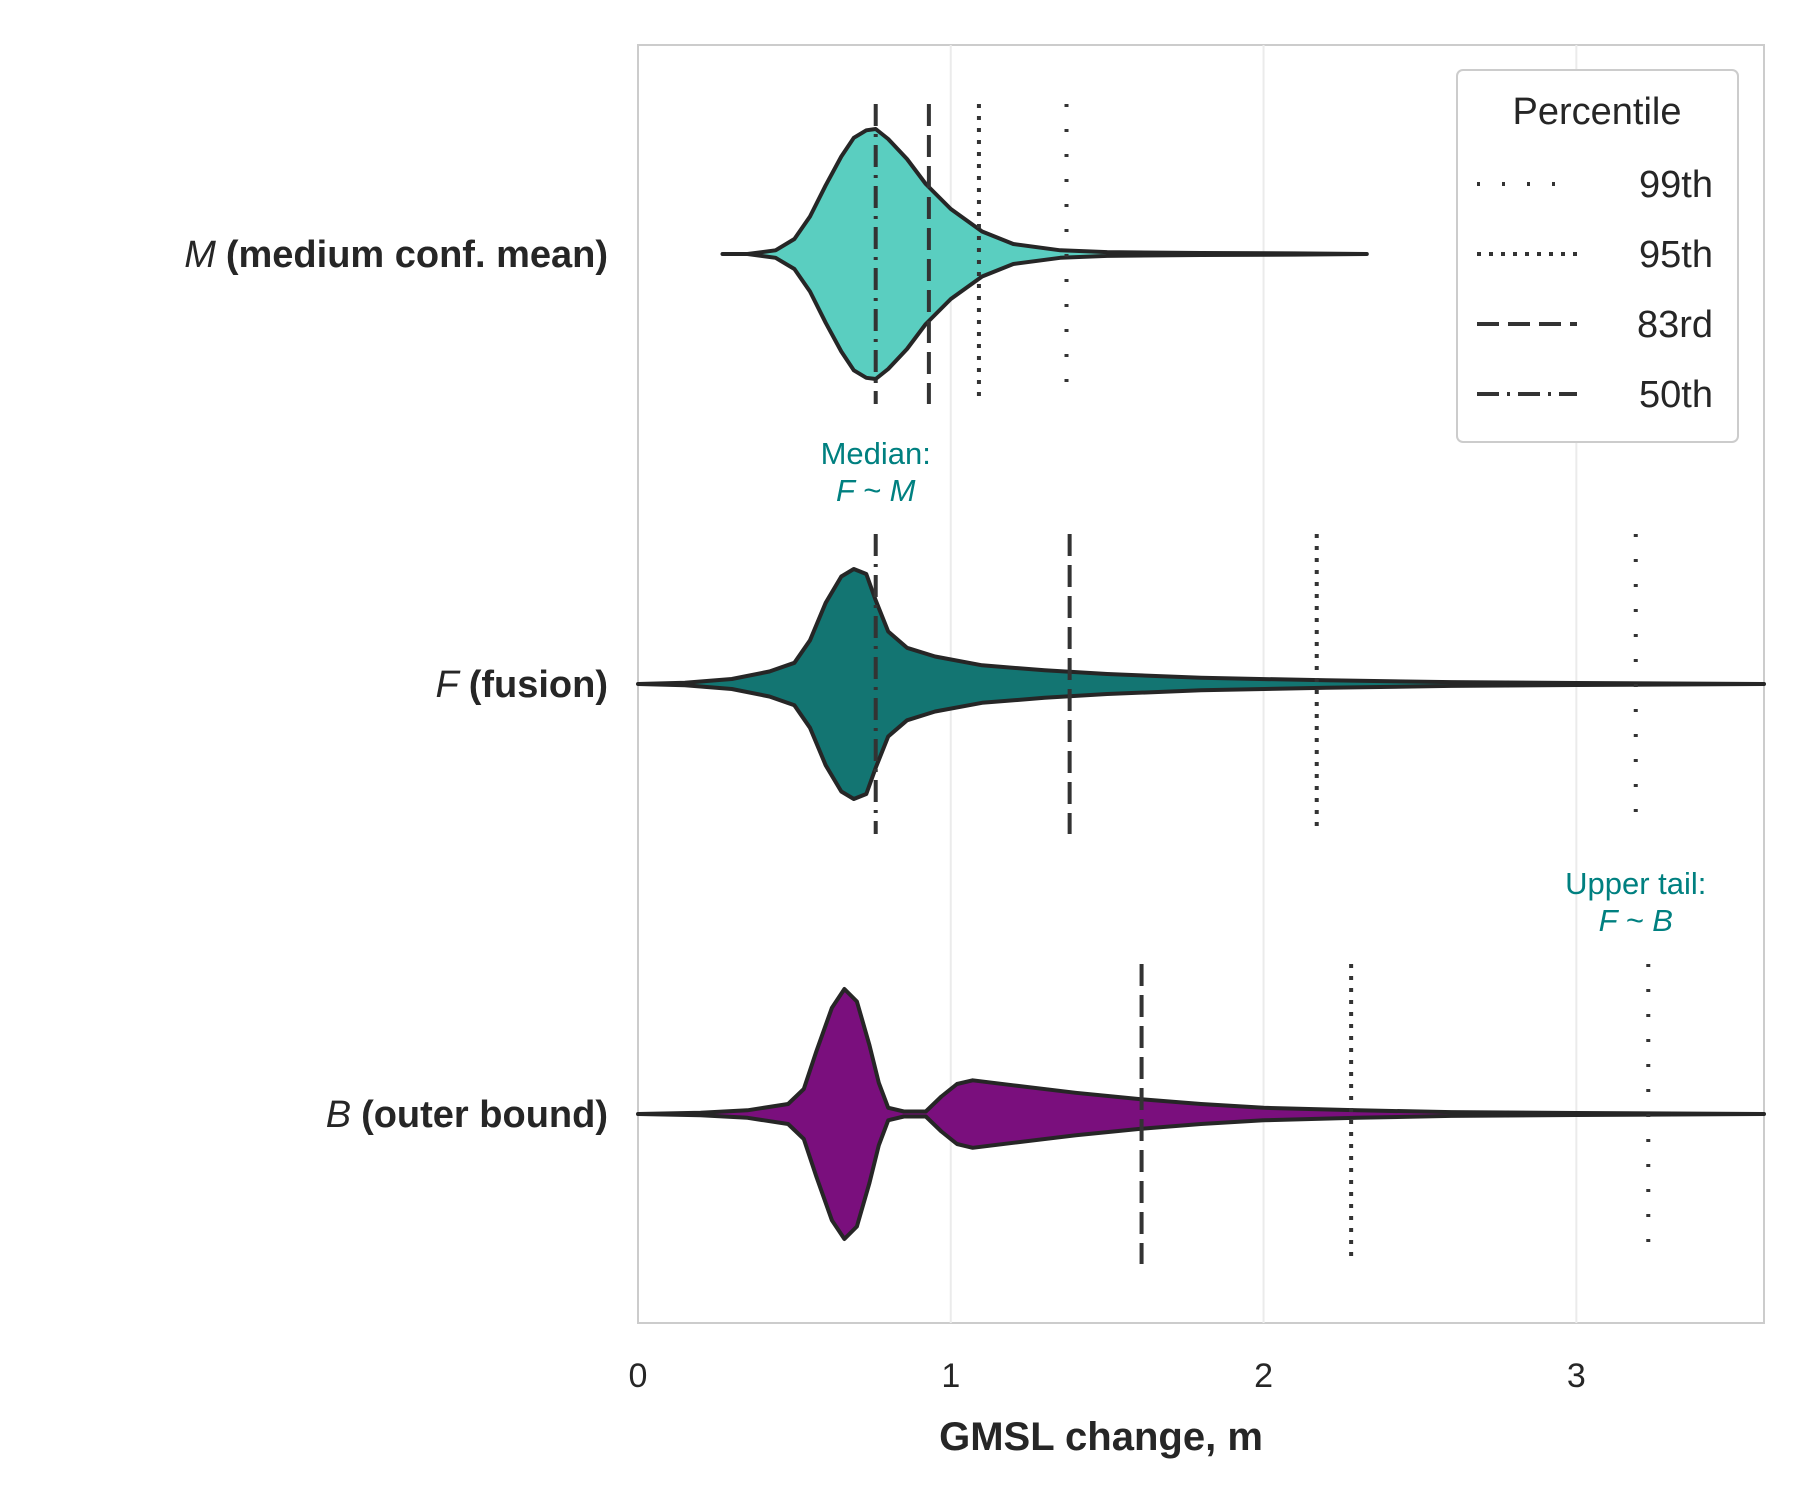 This screenshot has height=1500, width=1800. I want to click on category-label-M: M (medium conf. mean), so click(396, 255).